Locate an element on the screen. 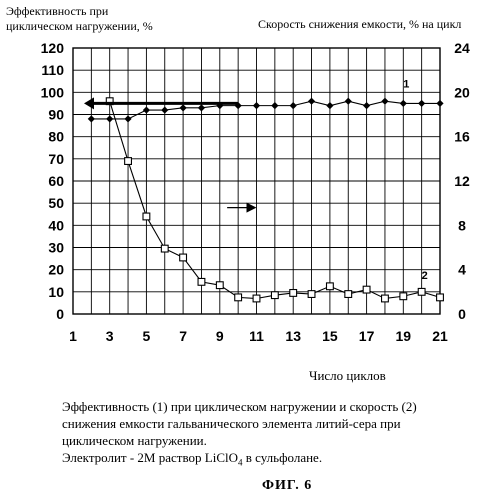 The height and width of the screenshot is (499, 492). x-axis-label: Число циклов is located at coordinates (347, 375).